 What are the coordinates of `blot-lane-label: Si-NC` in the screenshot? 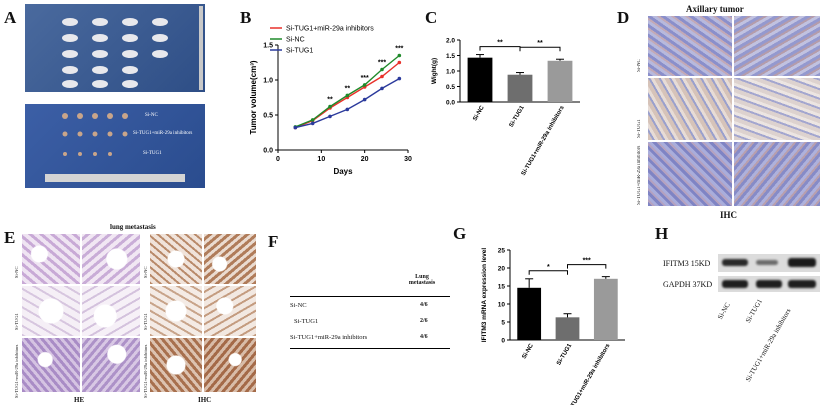 It's located at (724, 311).